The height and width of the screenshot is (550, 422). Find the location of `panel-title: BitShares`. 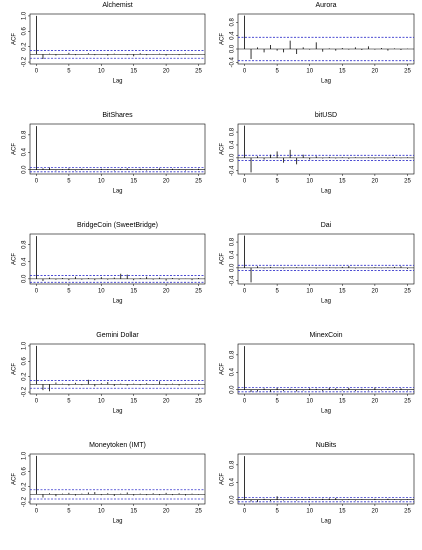

panel-title: BitShares is located at coordinates (117, 115).